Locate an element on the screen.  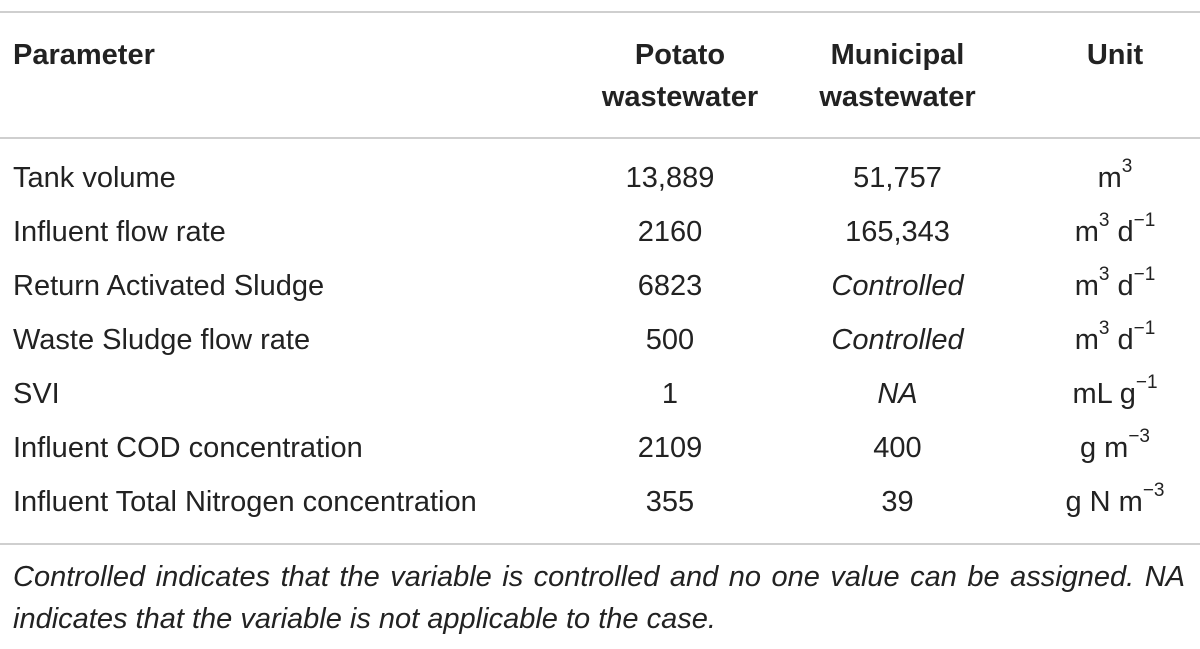
cell-potato-value: 355 is located at coordinates (670, 502).